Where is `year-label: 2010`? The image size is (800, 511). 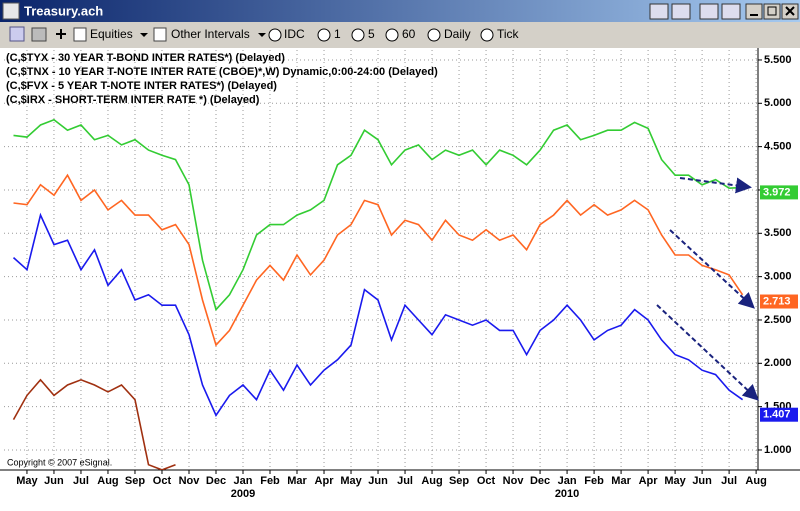
year-label: 2010 is located at coordinates (567, 494).